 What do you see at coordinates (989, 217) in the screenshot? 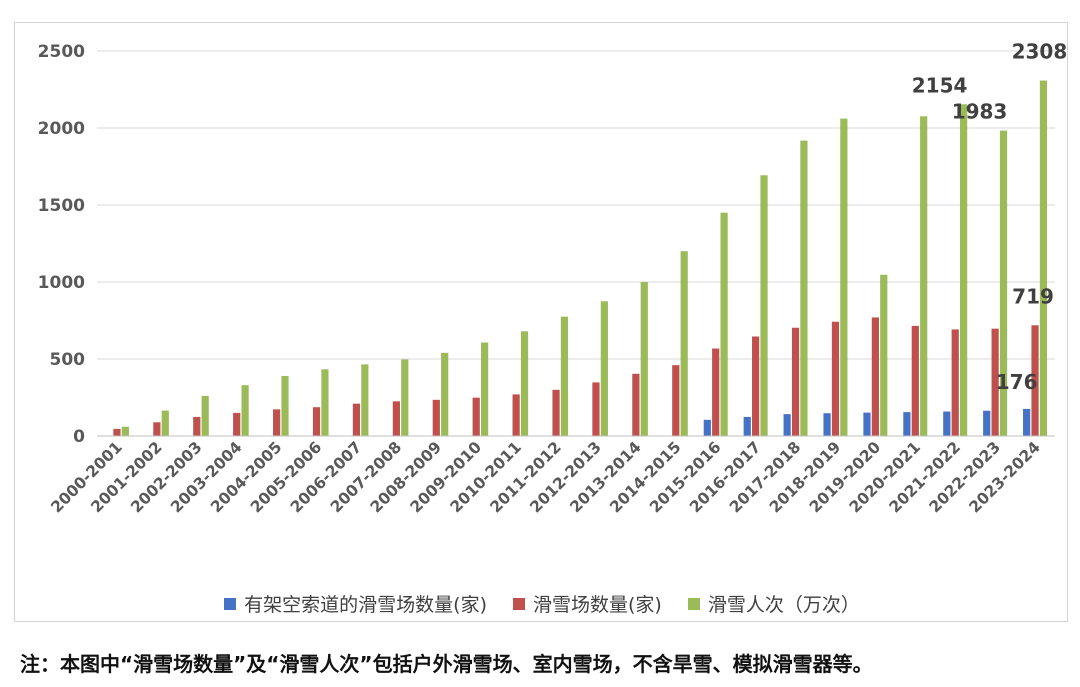
I see `data-labels: 2154 1983 2308 719 176` at bounding box center [989, 217].